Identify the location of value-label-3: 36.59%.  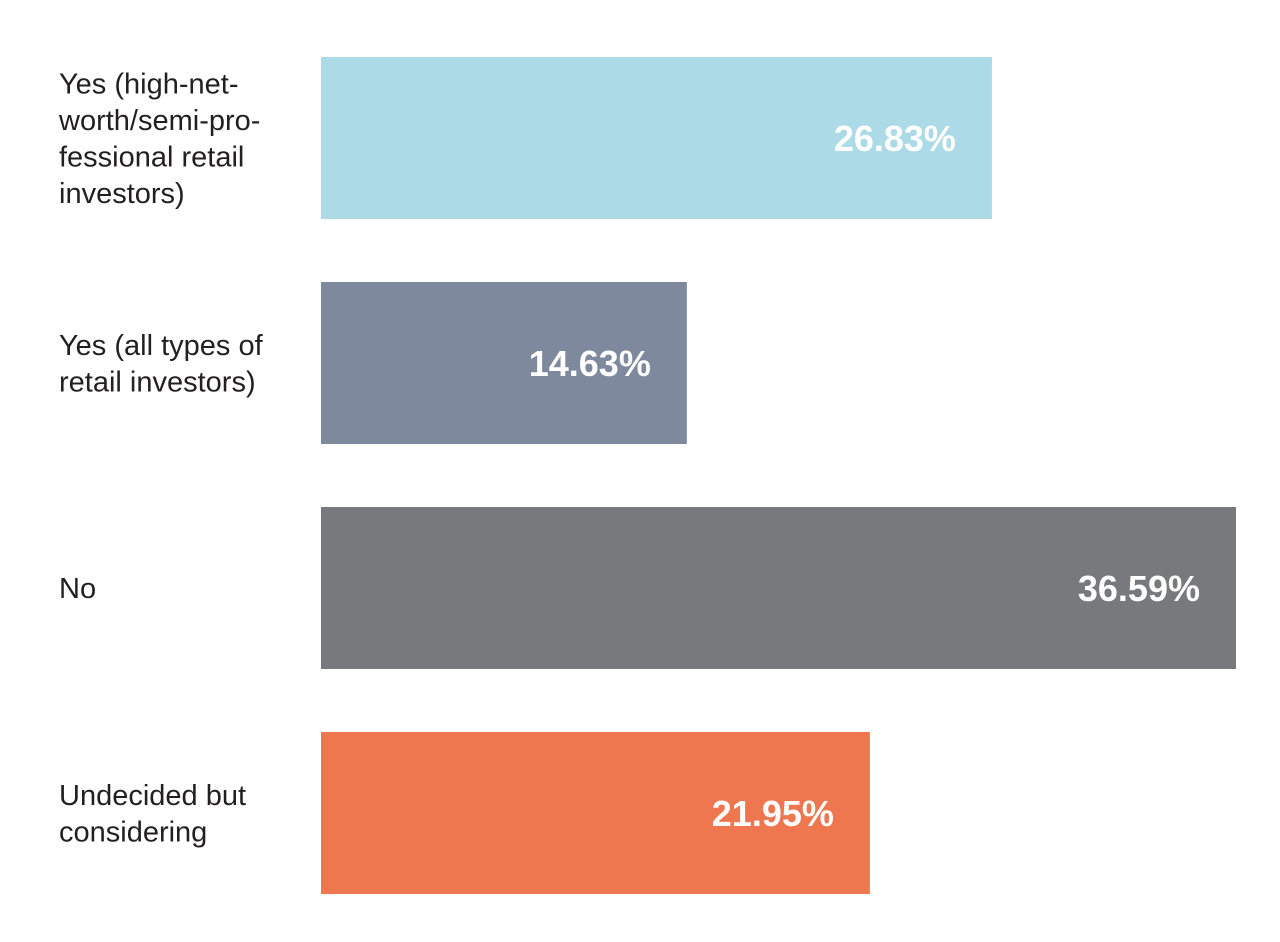
(1139, 588).